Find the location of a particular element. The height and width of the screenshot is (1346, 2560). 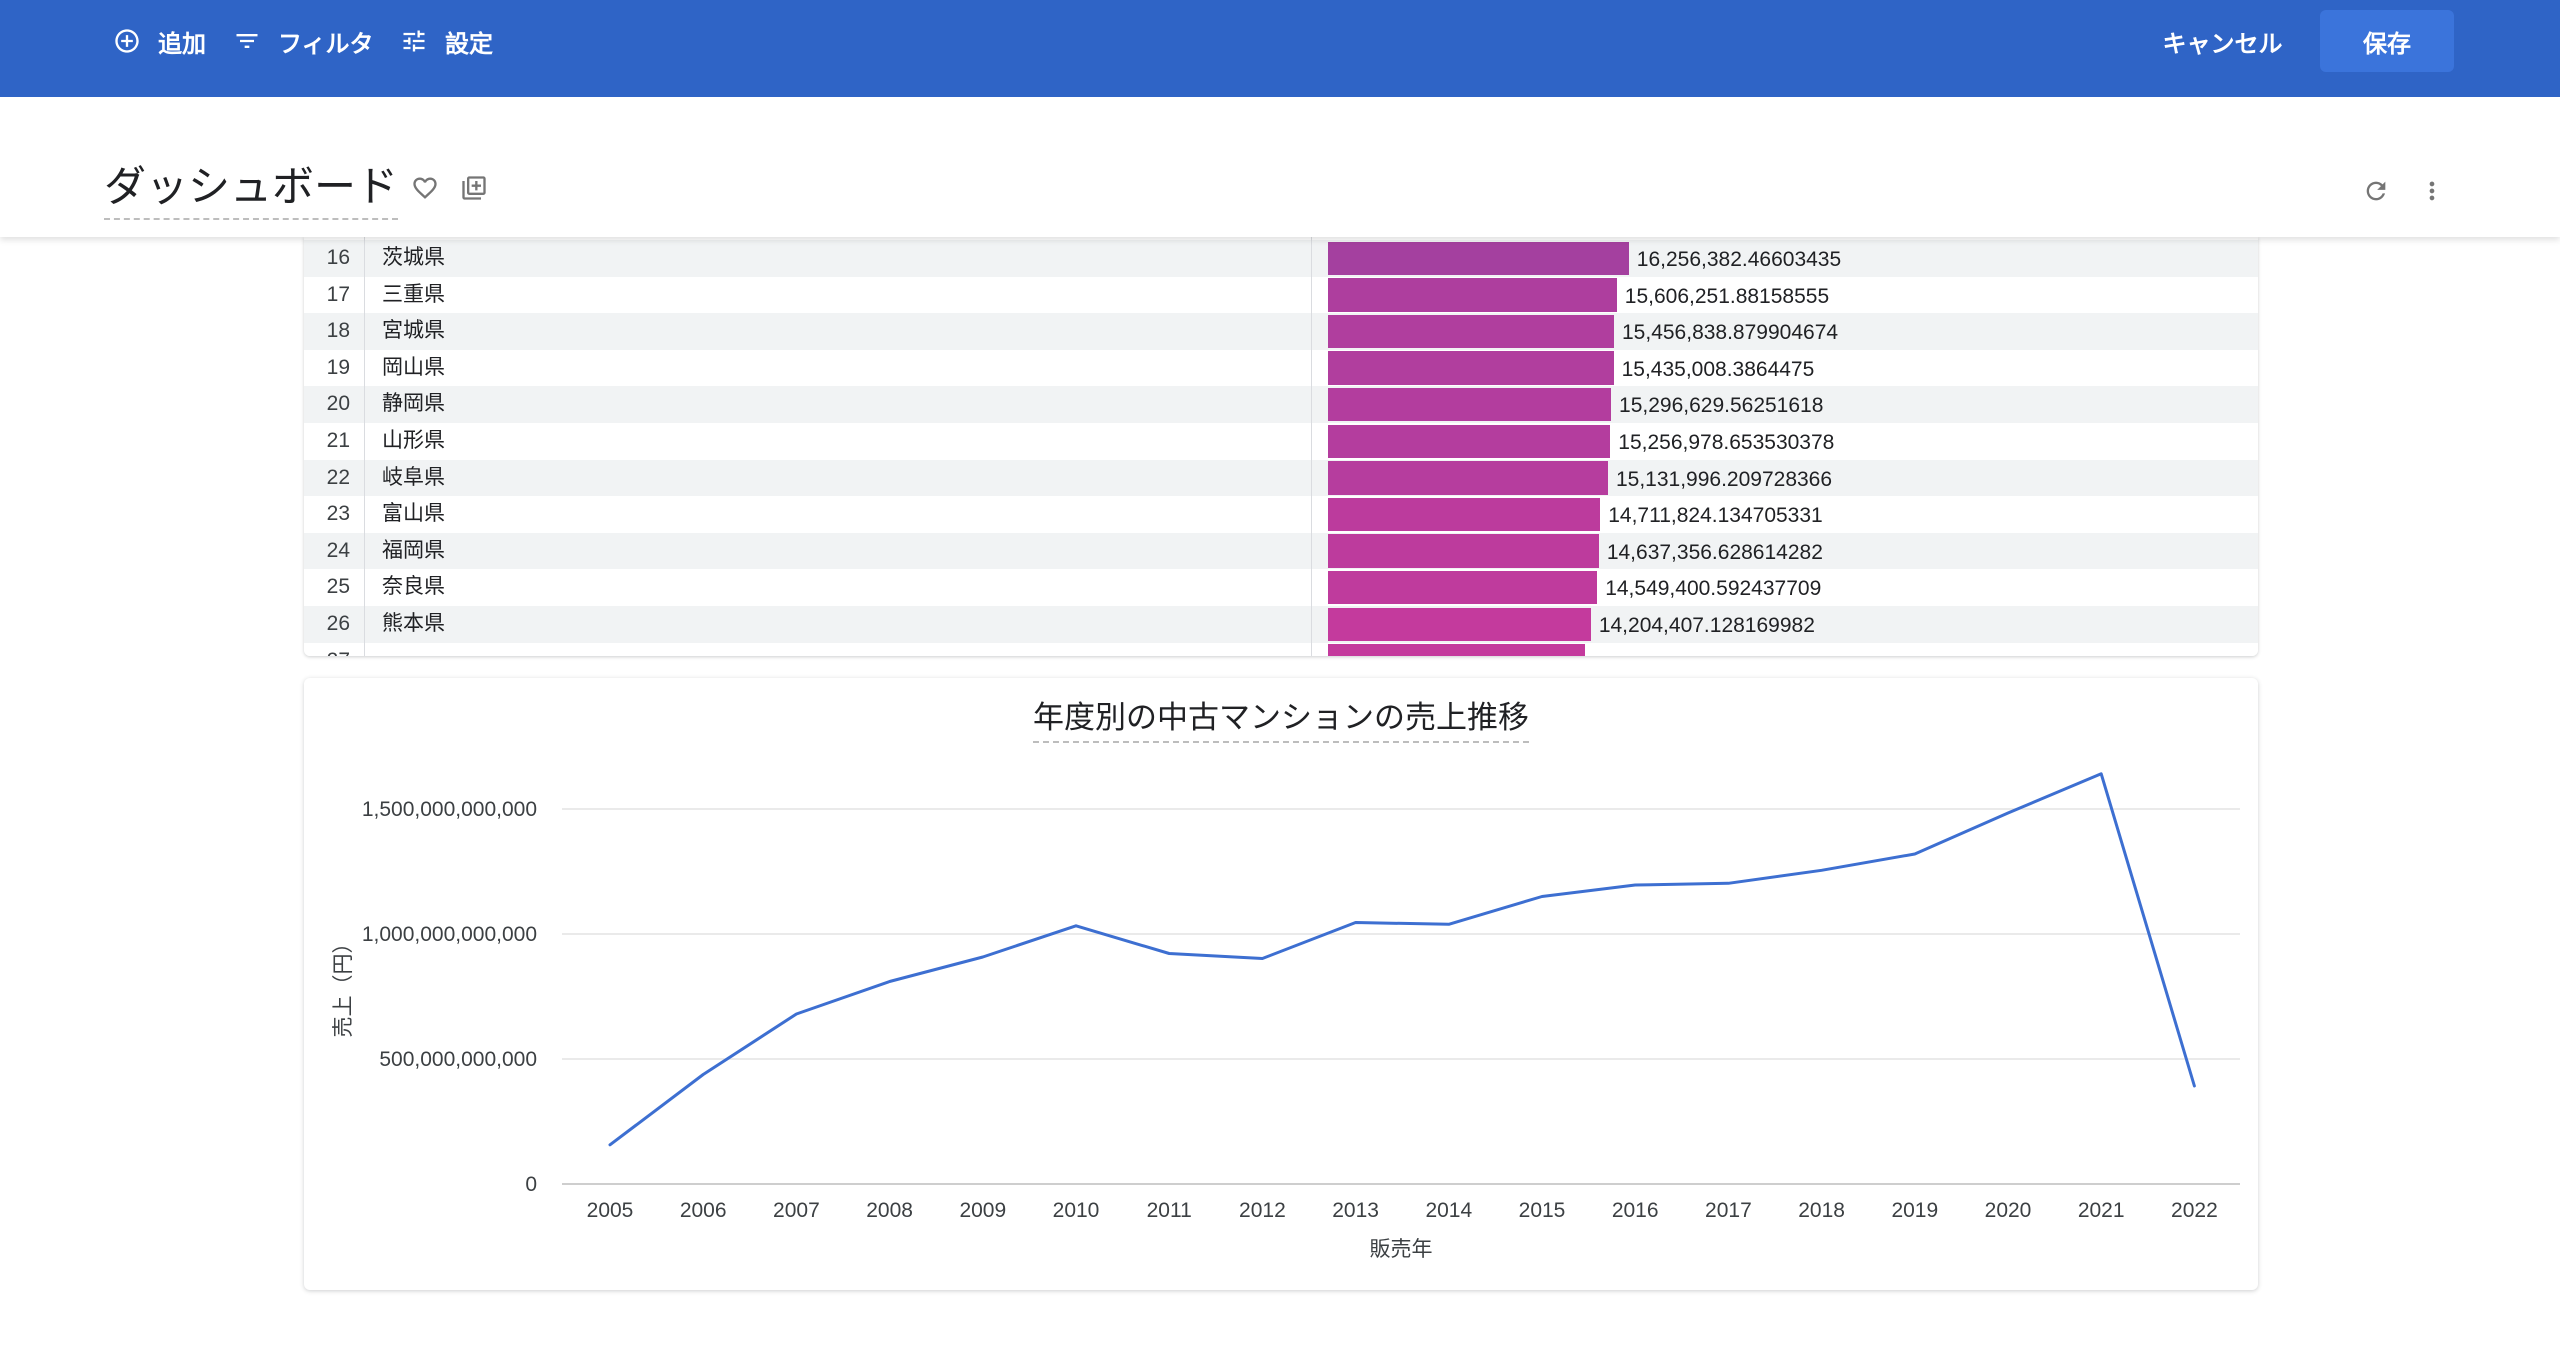

prefecture-name: 宮城県 is located at coordinates (413, 331).